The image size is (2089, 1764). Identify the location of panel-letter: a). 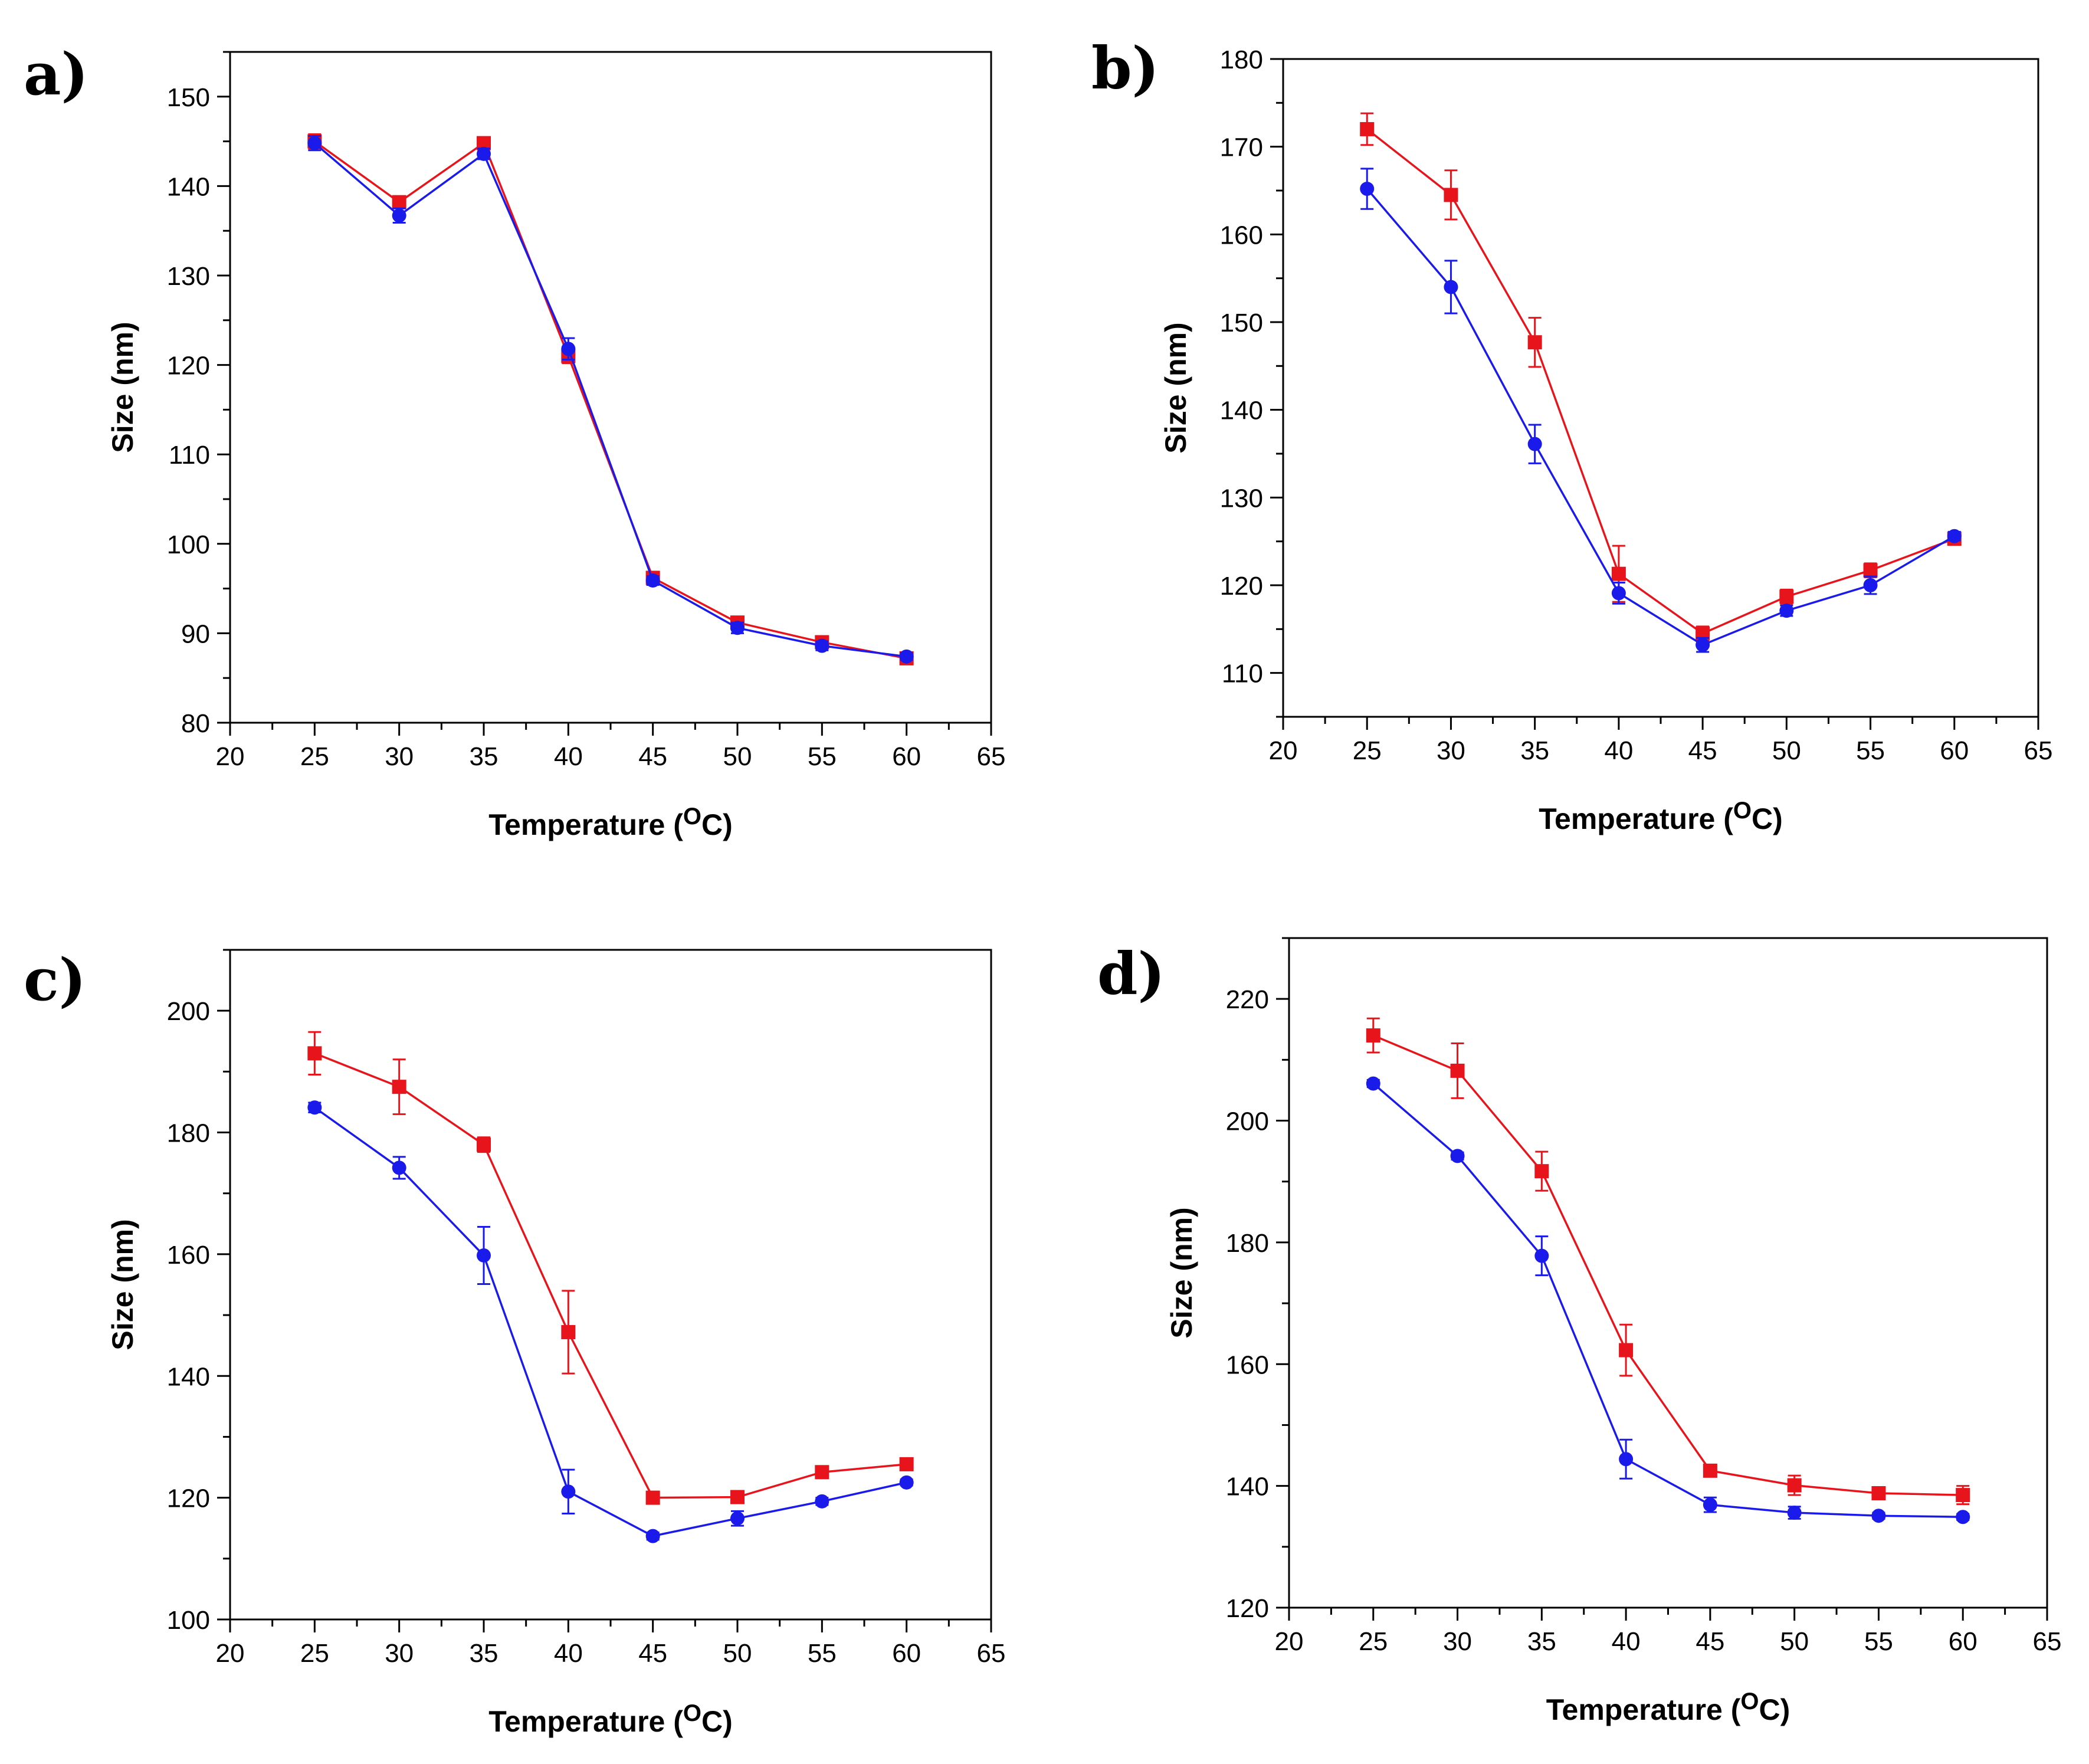
(56, 75).